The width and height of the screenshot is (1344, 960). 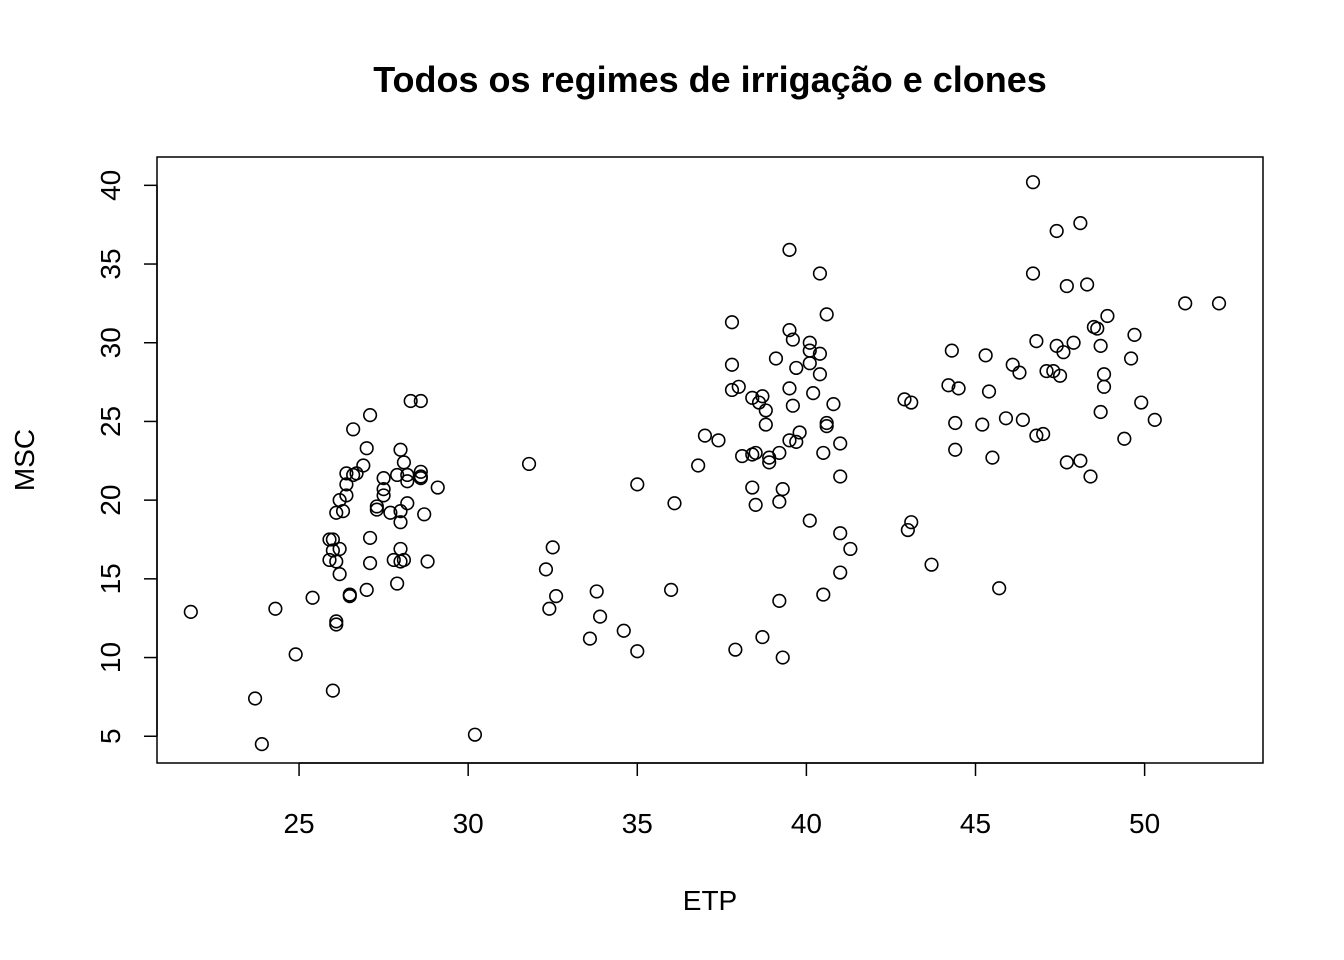 I want to click on y-tick-label: 25, so click(x=110, y=421).